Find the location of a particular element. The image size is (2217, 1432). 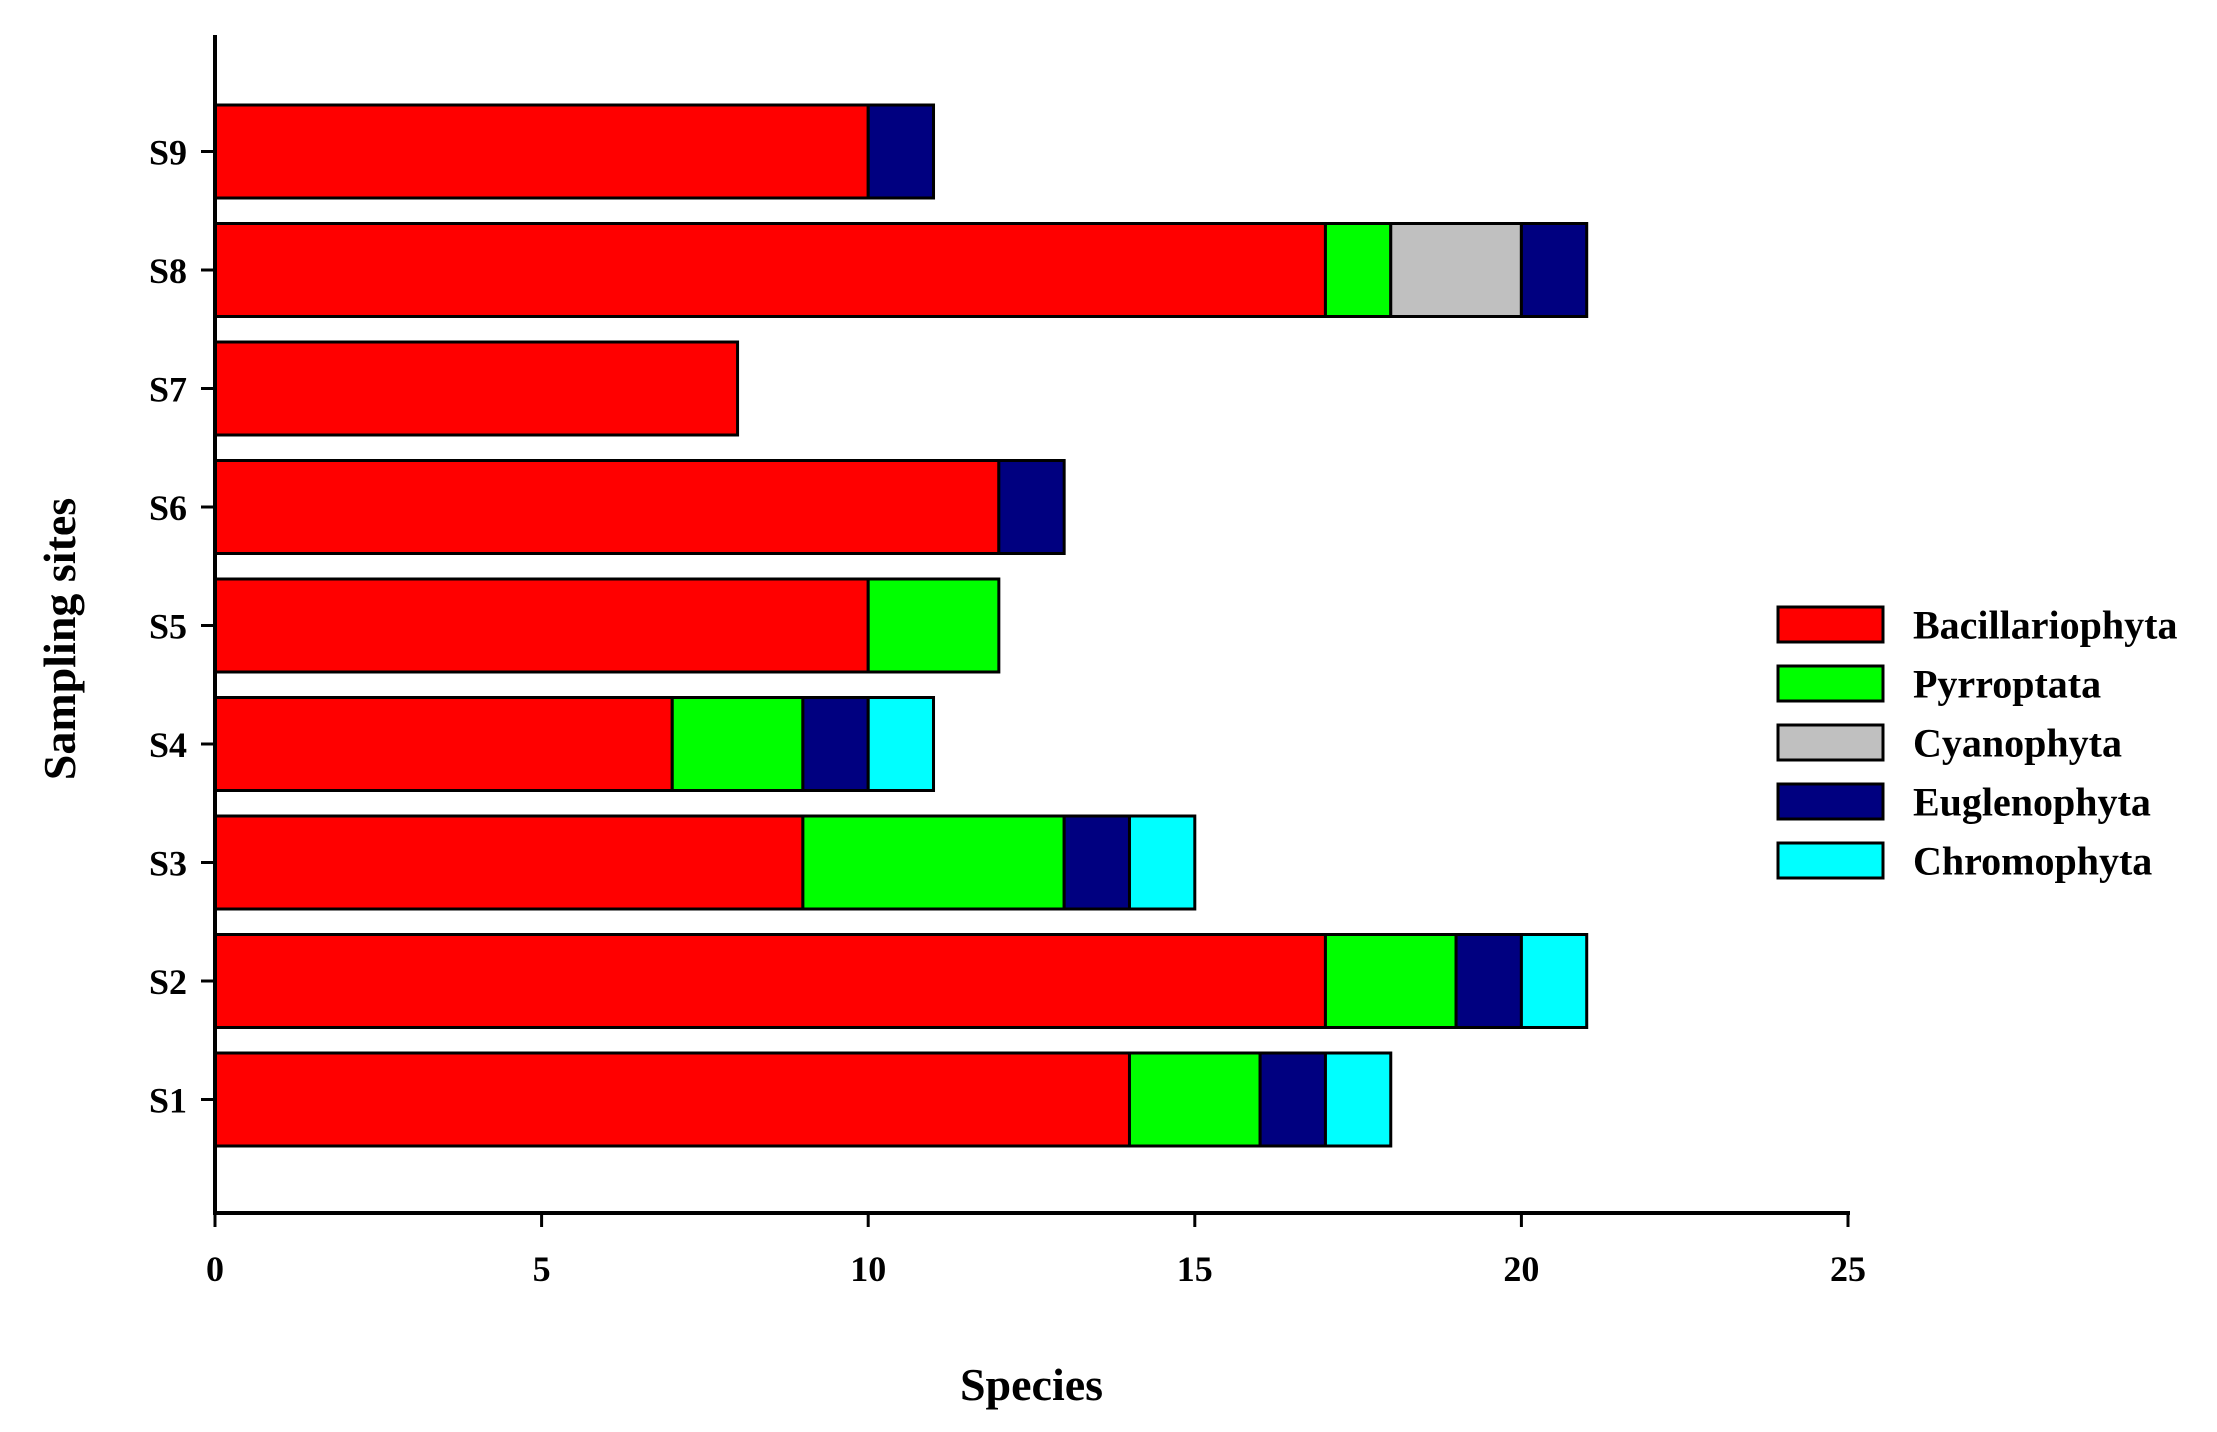

bar-segment-s9-euglenophyta is located at coordinates (901, 151).